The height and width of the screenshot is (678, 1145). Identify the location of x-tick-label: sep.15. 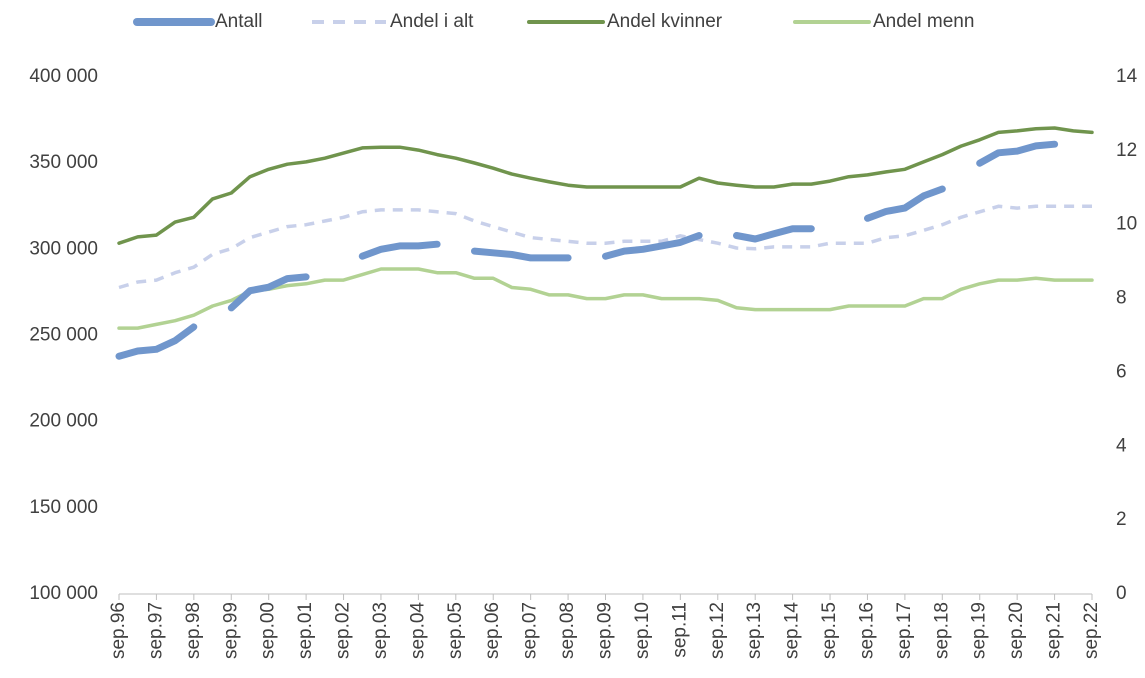
(829, 630).